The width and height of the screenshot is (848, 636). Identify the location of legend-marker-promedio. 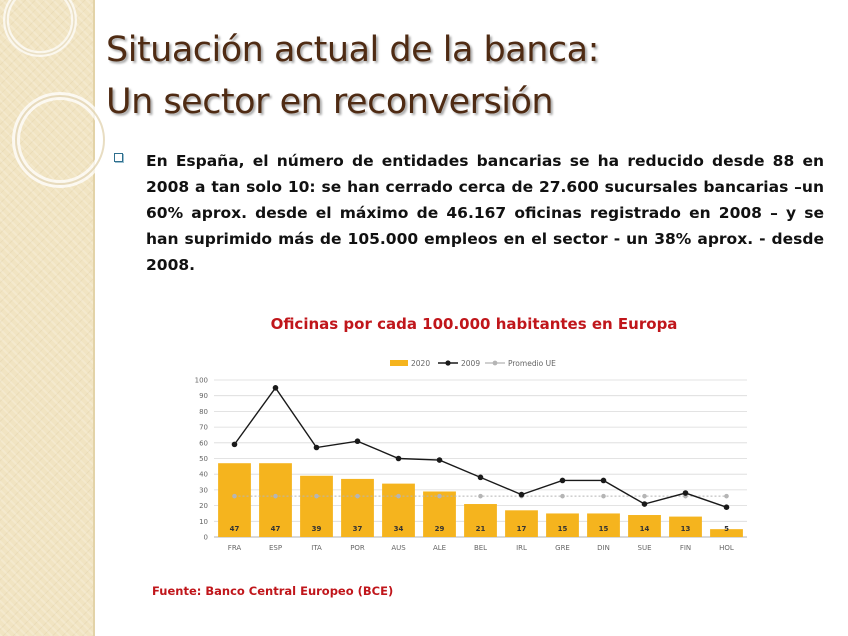
(495, 363).